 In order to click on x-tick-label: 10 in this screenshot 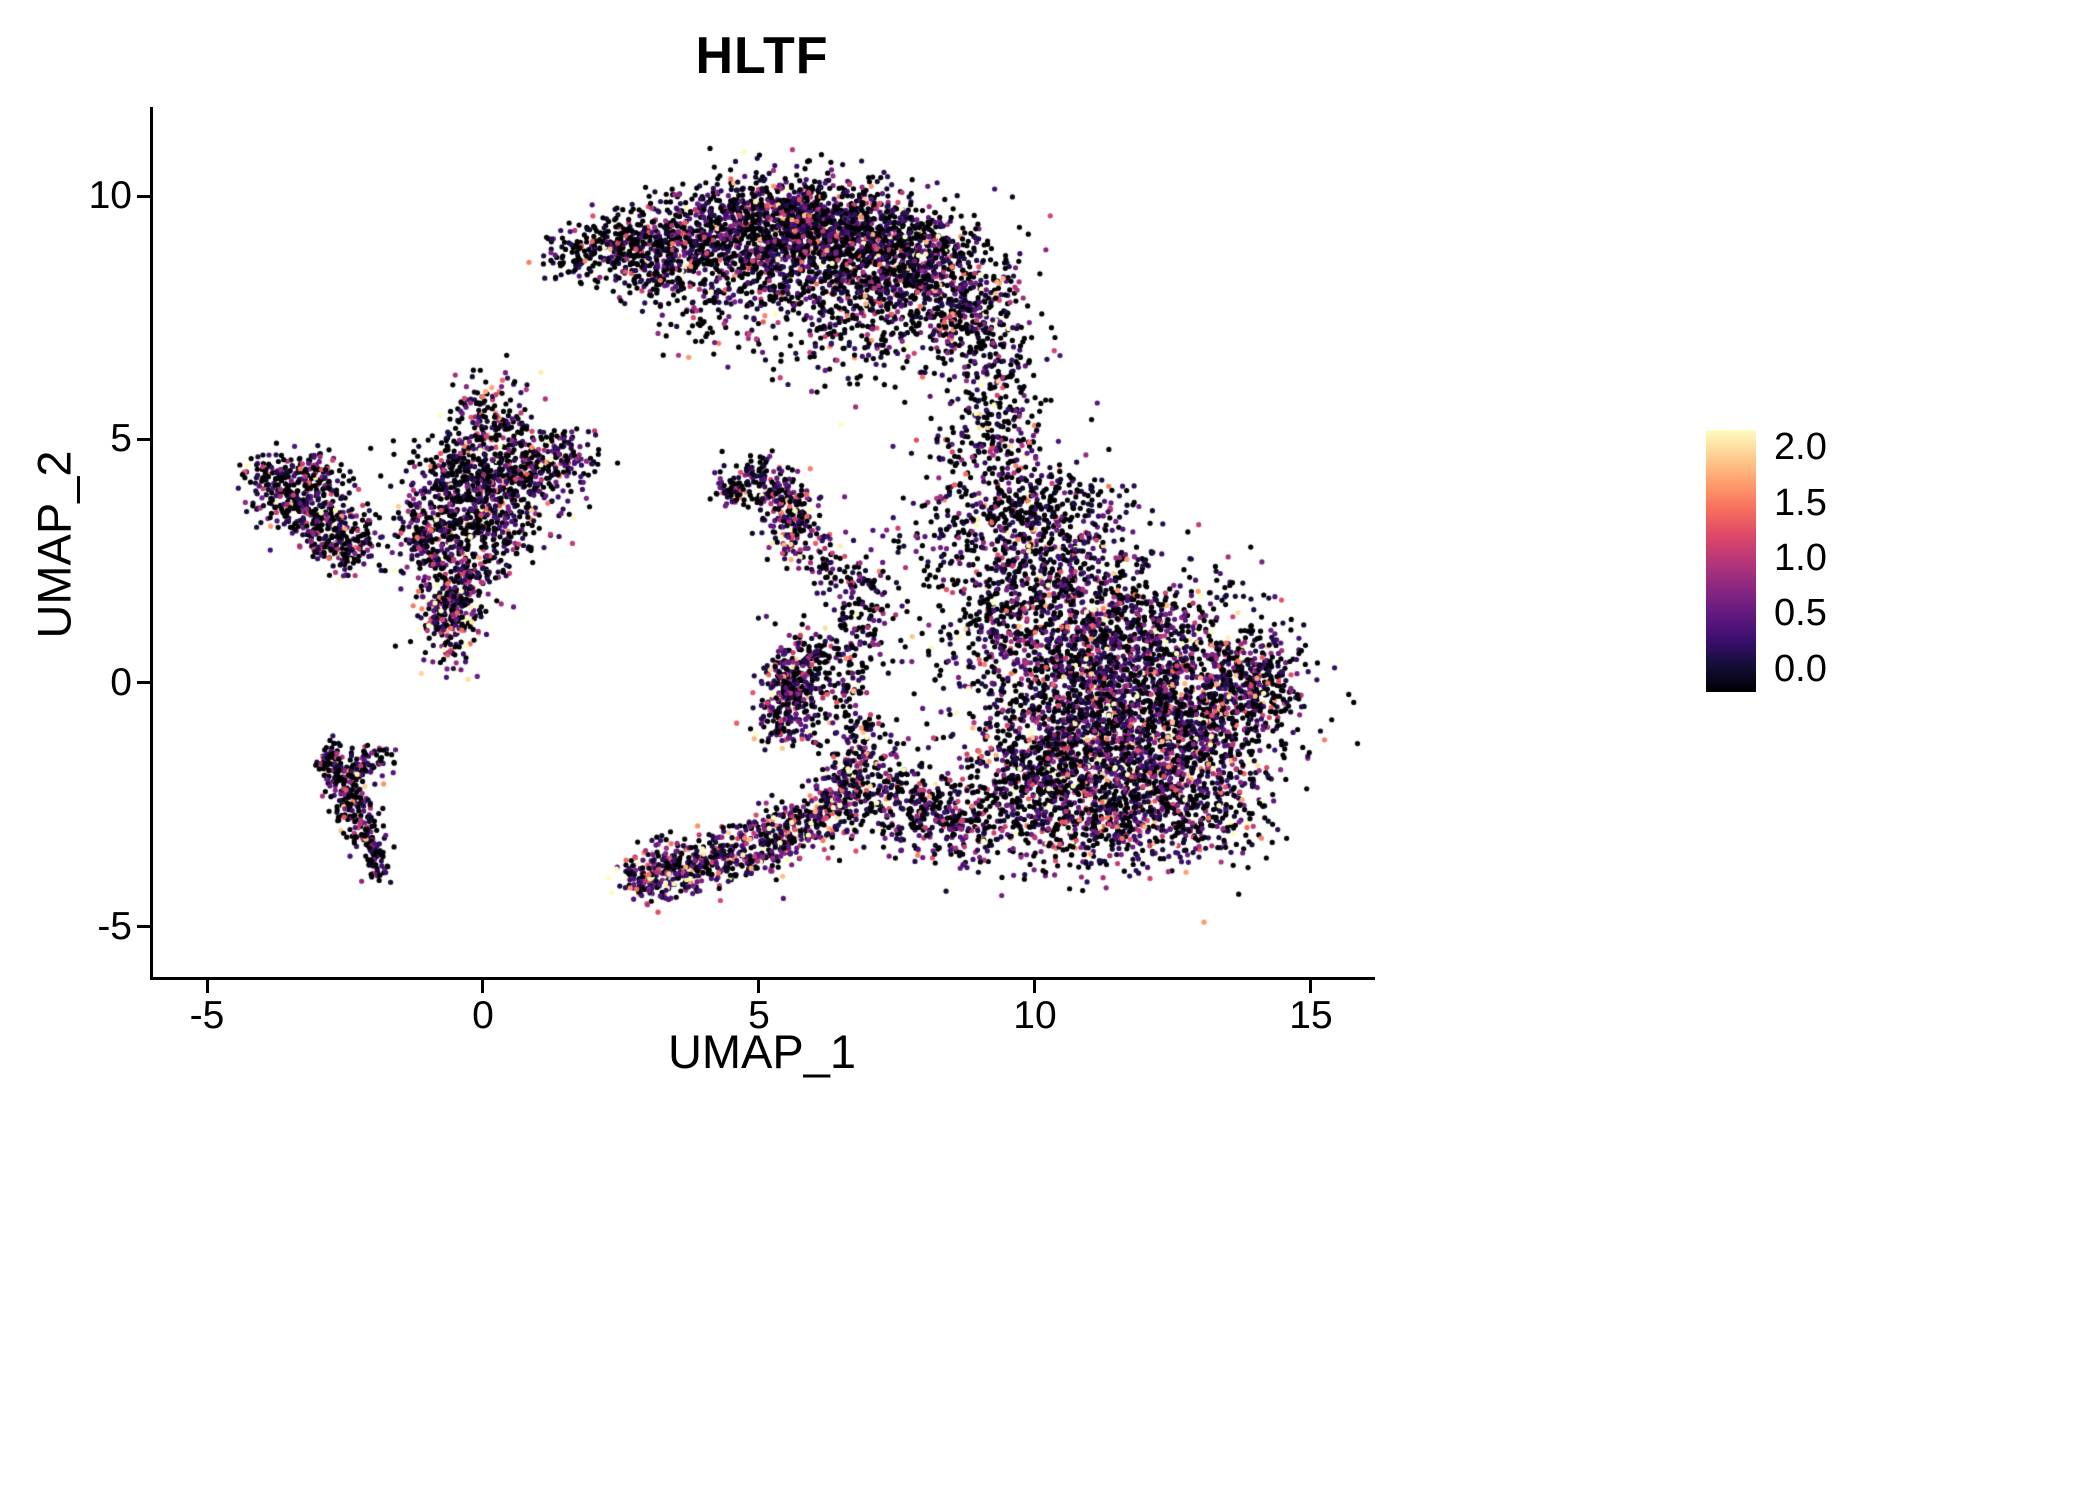, I will do `click(1035, 1015)`.